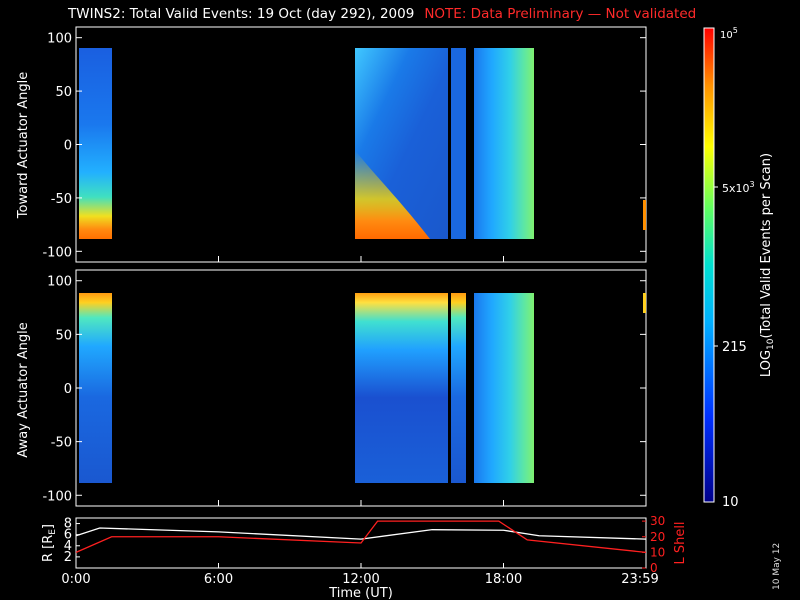  I want to click on toward-ylabel: Toward Actuator Angle, so click(23, 145).